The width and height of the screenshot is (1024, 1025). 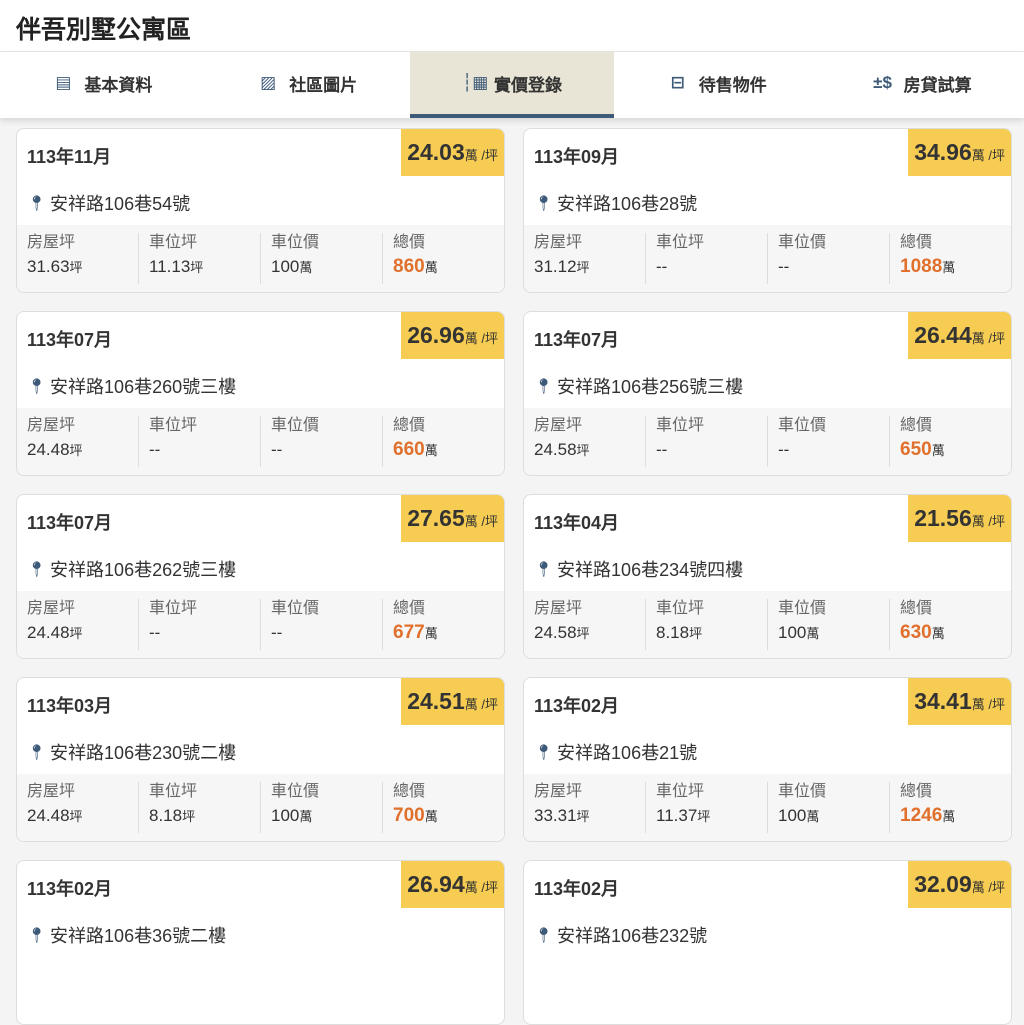 I want to click on transaction-date: 113年04月, so click(x=577, y=523).